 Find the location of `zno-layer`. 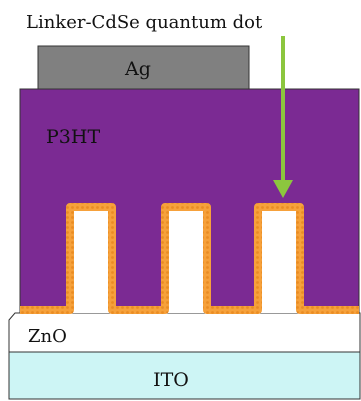

zno-layer is located at coordinates (184, 332).